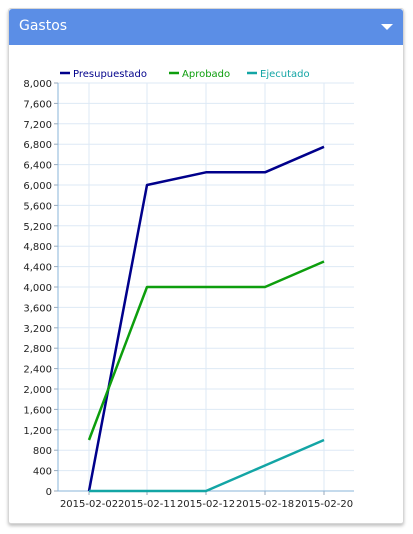 This screenshot has width=413, height=534. Describe the element at coordinates (37, 288) in the screenshot. I see `y-tick-label: 4,000` at that location.